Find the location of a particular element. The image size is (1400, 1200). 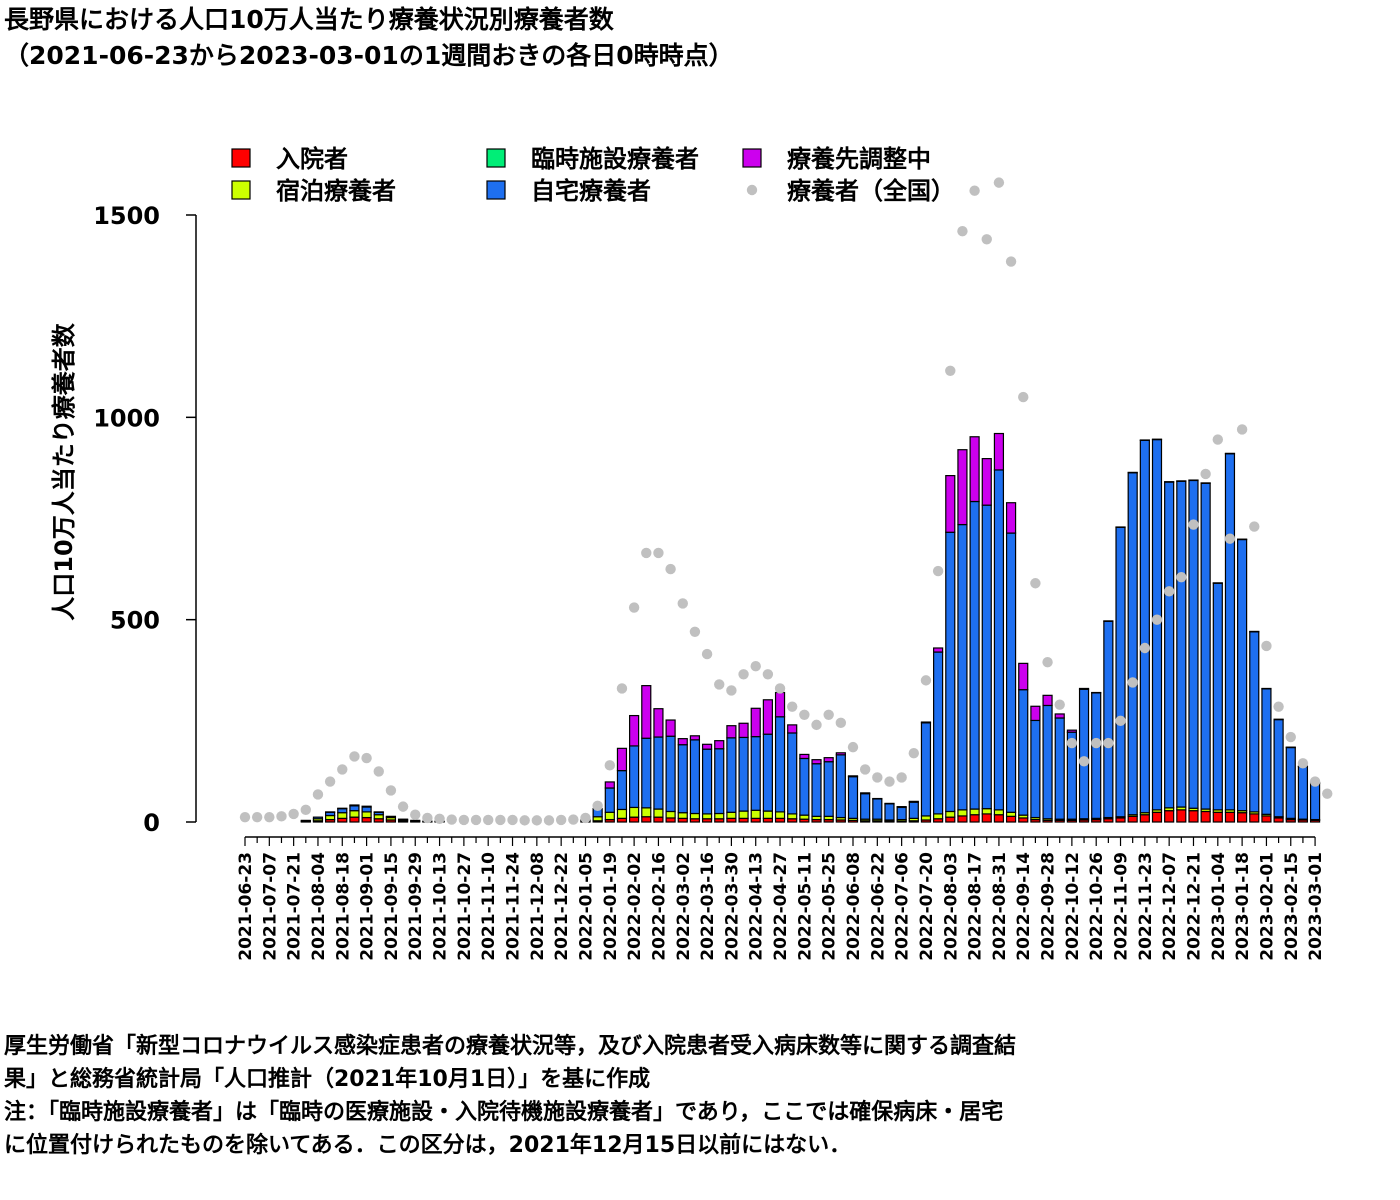

x-tick-label-2021-08-04: 2021-08-04 is located at coordinates (319, 906).